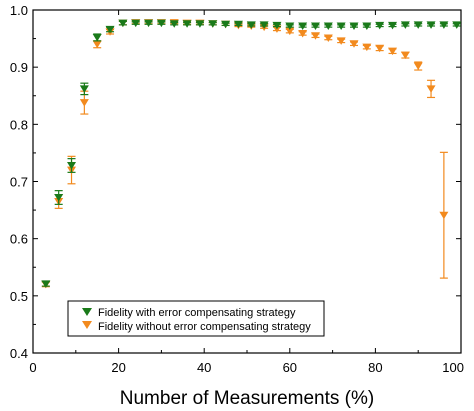  Describe the element at coordinates (19, 67) in the screenshot. I see `y-tick-label: 0.9` at that location.